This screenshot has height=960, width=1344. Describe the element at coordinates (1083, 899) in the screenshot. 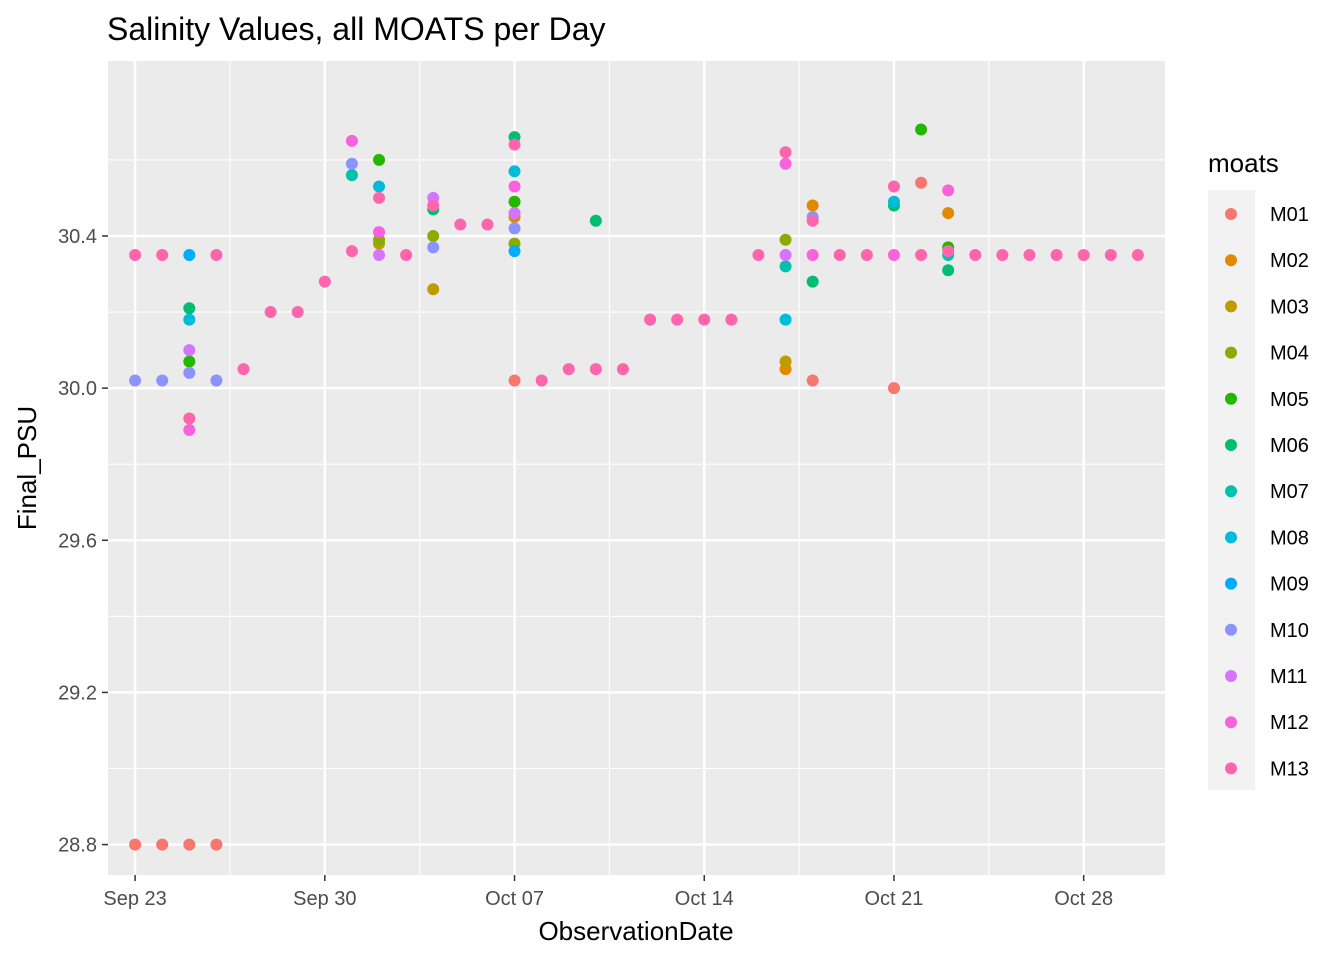

I see `x-tick-label: Oct 28` at that location.